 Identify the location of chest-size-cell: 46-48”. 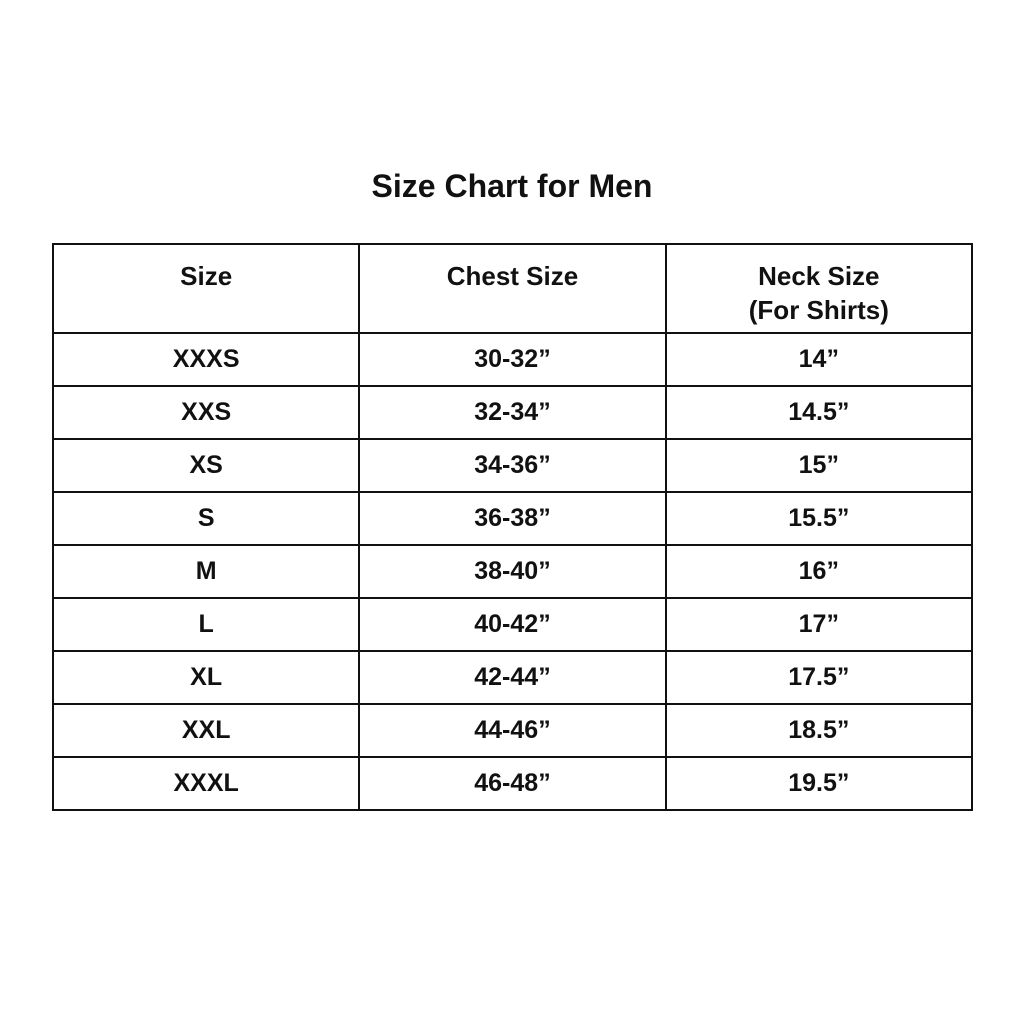
(512, 783).